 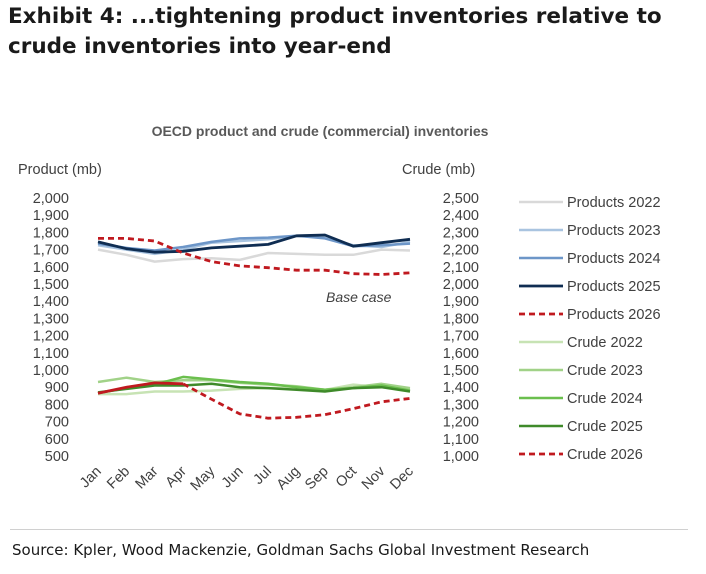 I want to click on right-tick-label: 2,300, so click(x=461, y=233).